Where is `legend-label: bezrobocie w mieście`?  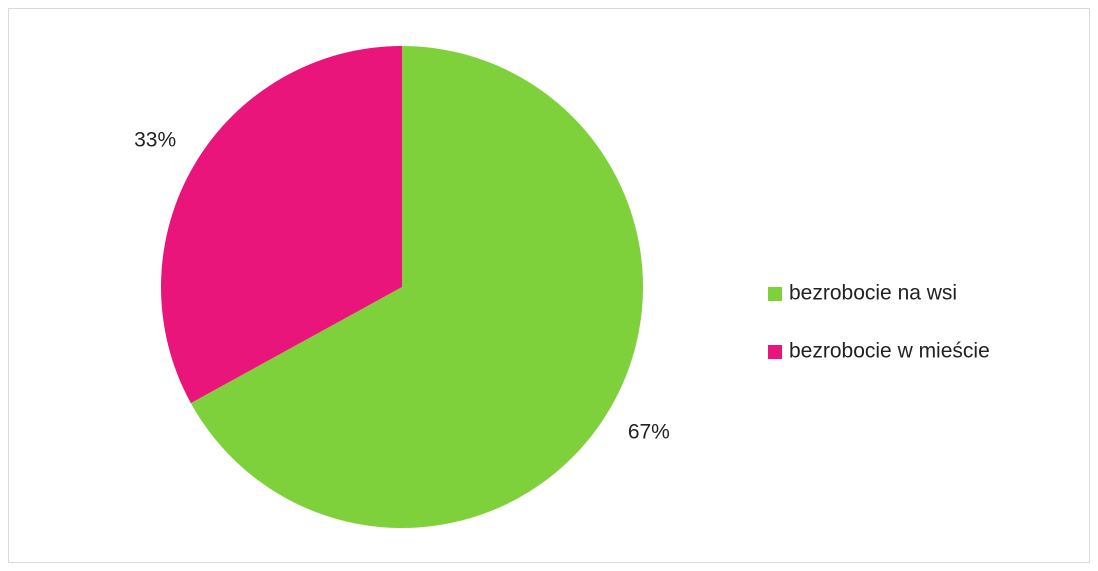 legend-label: bezrobocie w mieście is located at coordinates (889, 351).